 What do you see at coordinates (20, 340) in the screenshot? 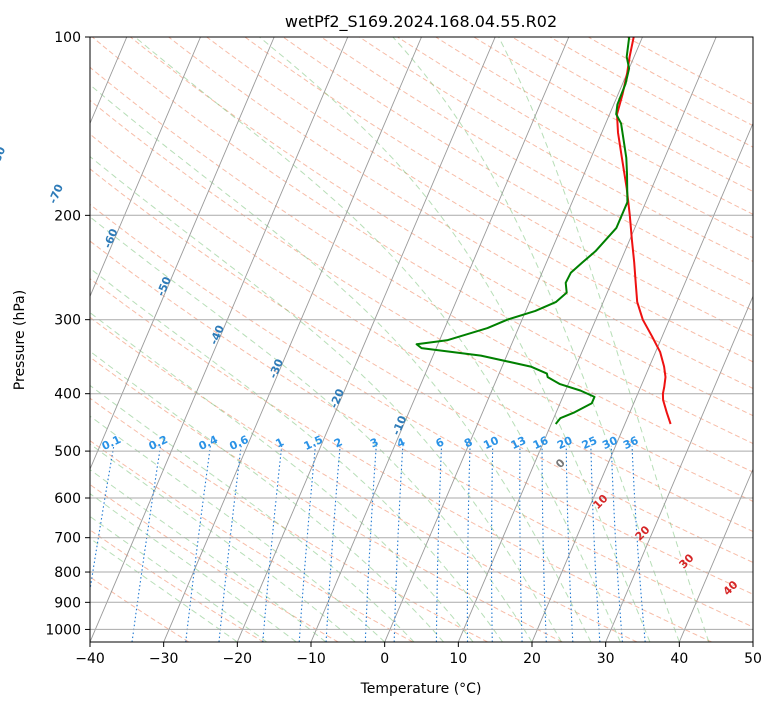
I see `y-axis-label: Pressure (hPa)` at bounding box center [20, 340].